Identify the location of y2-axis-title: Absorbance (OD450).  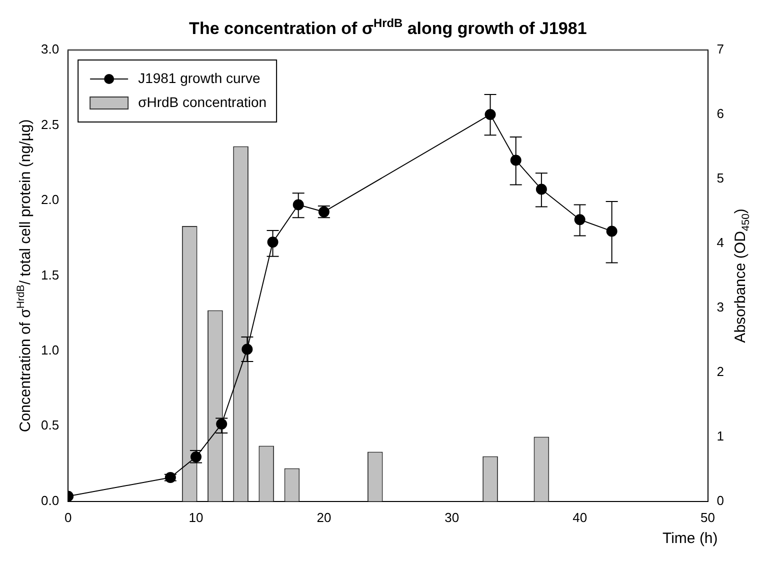
(742, 275).